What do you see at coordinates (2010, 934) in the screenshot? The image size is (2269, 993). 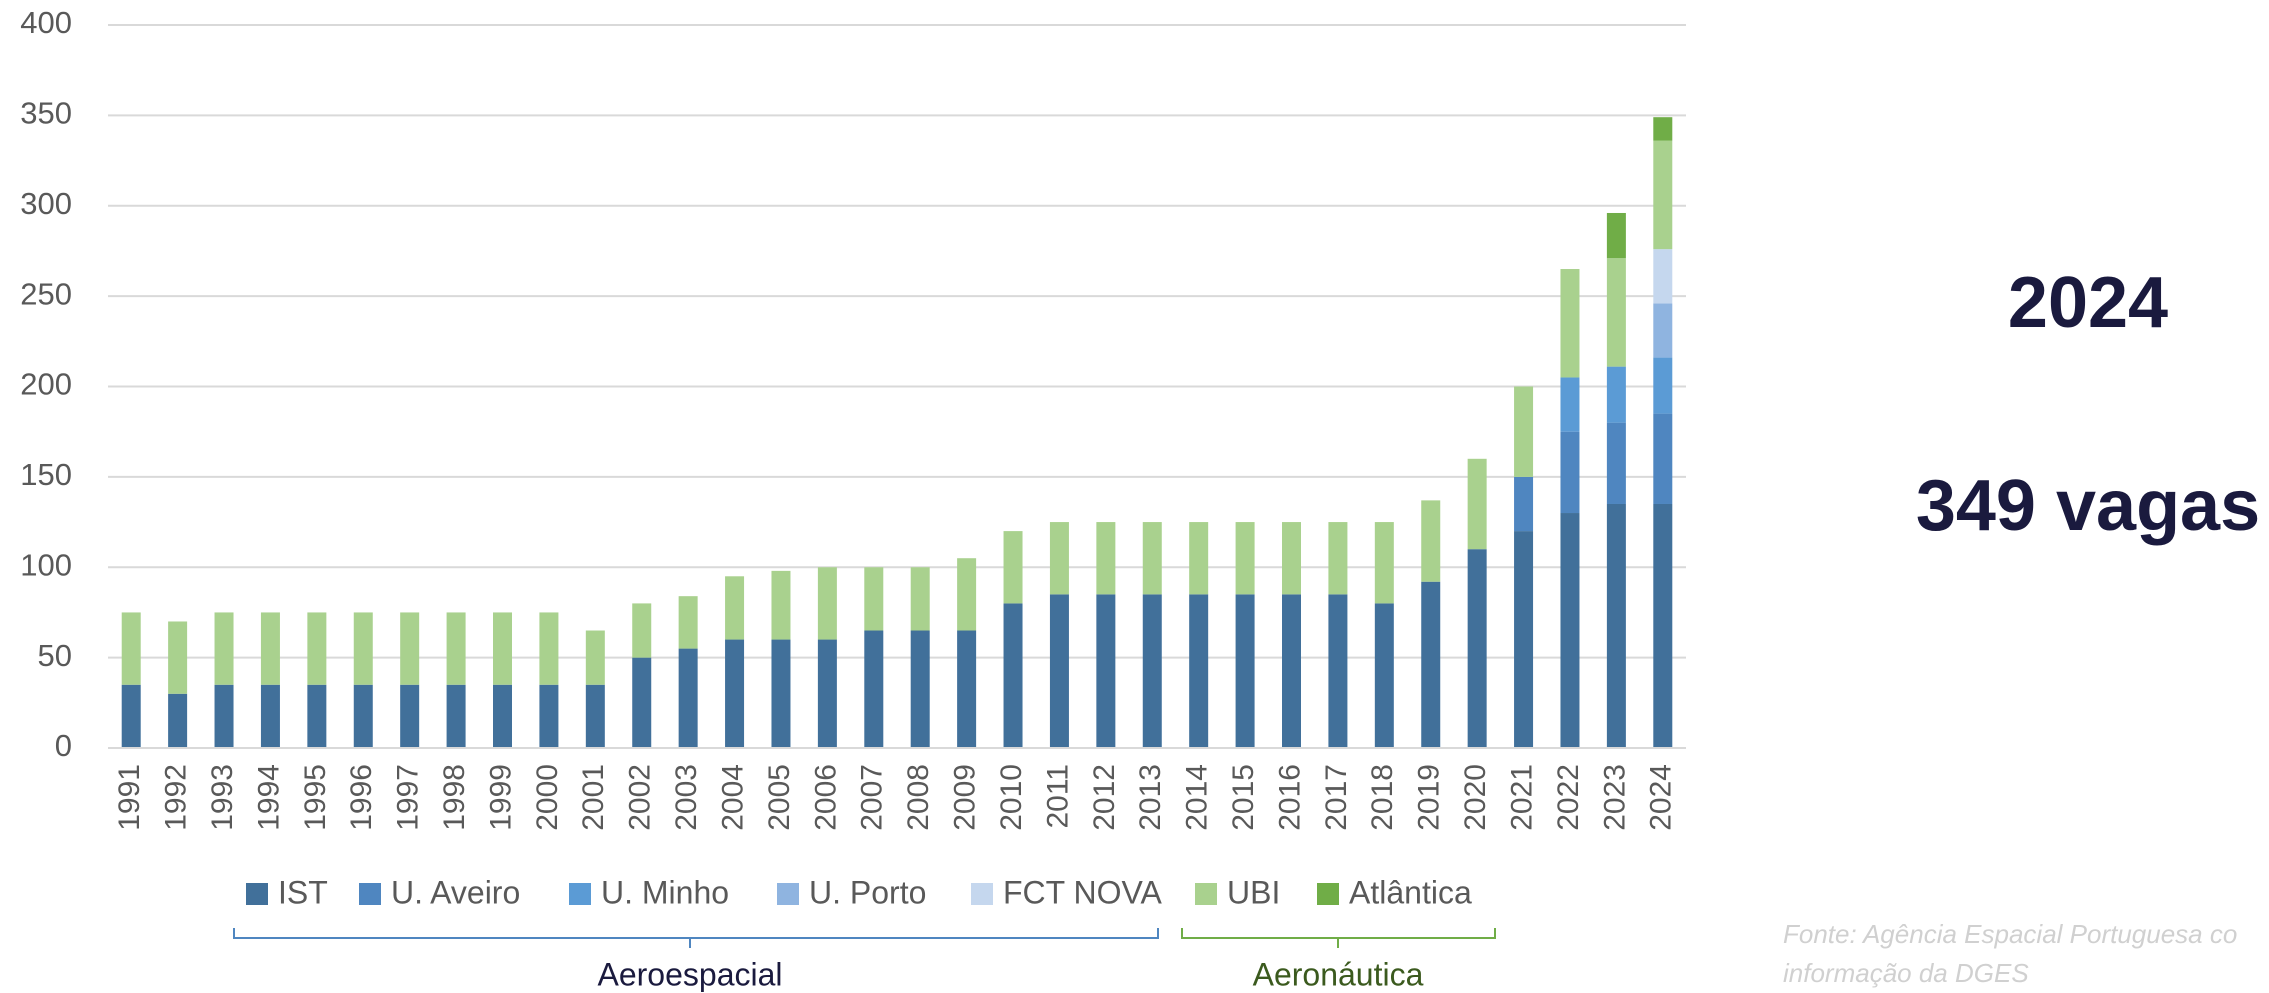 I see `source: Fonte: Agência Espacial Portuguesa co` at bounding box center [2010, 934].